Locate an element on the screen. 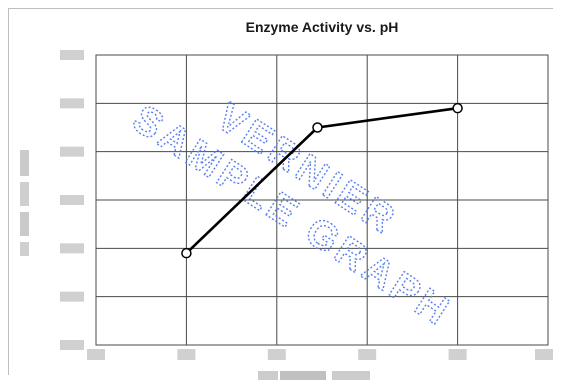 The width and height of the screenshot is (563, 383). chart-title: Enzyme Activity vs. pH is located at coordinates (322, 27).